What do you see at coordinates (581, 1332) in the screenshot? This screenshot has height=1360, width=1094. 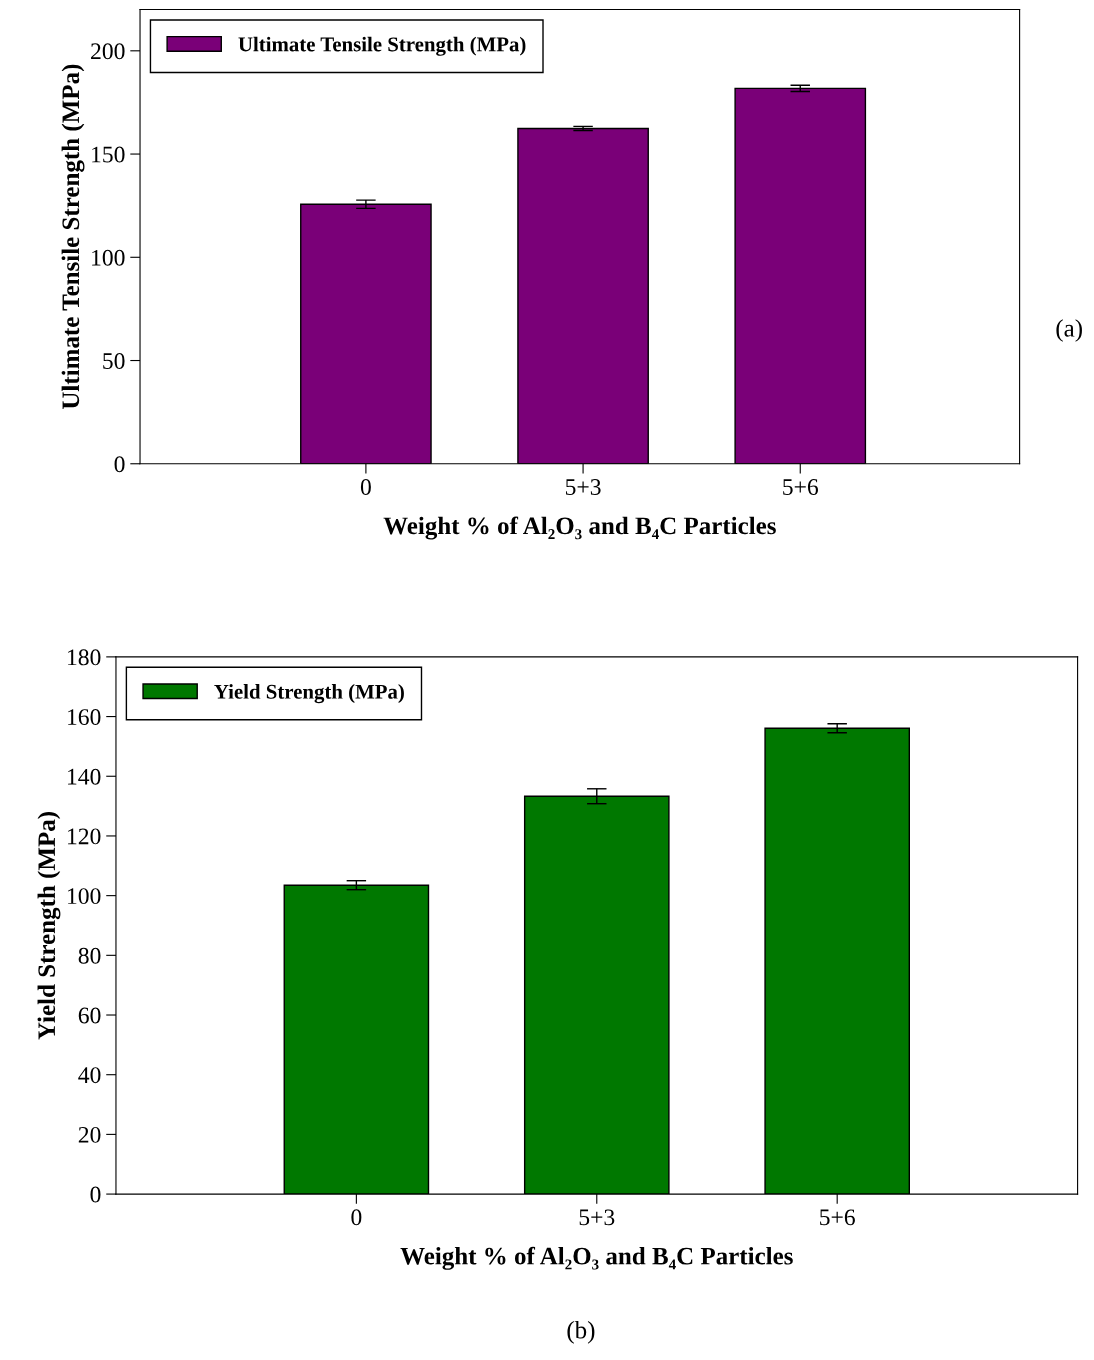 I see `text: (b)` at bounding box center [581, 1332].